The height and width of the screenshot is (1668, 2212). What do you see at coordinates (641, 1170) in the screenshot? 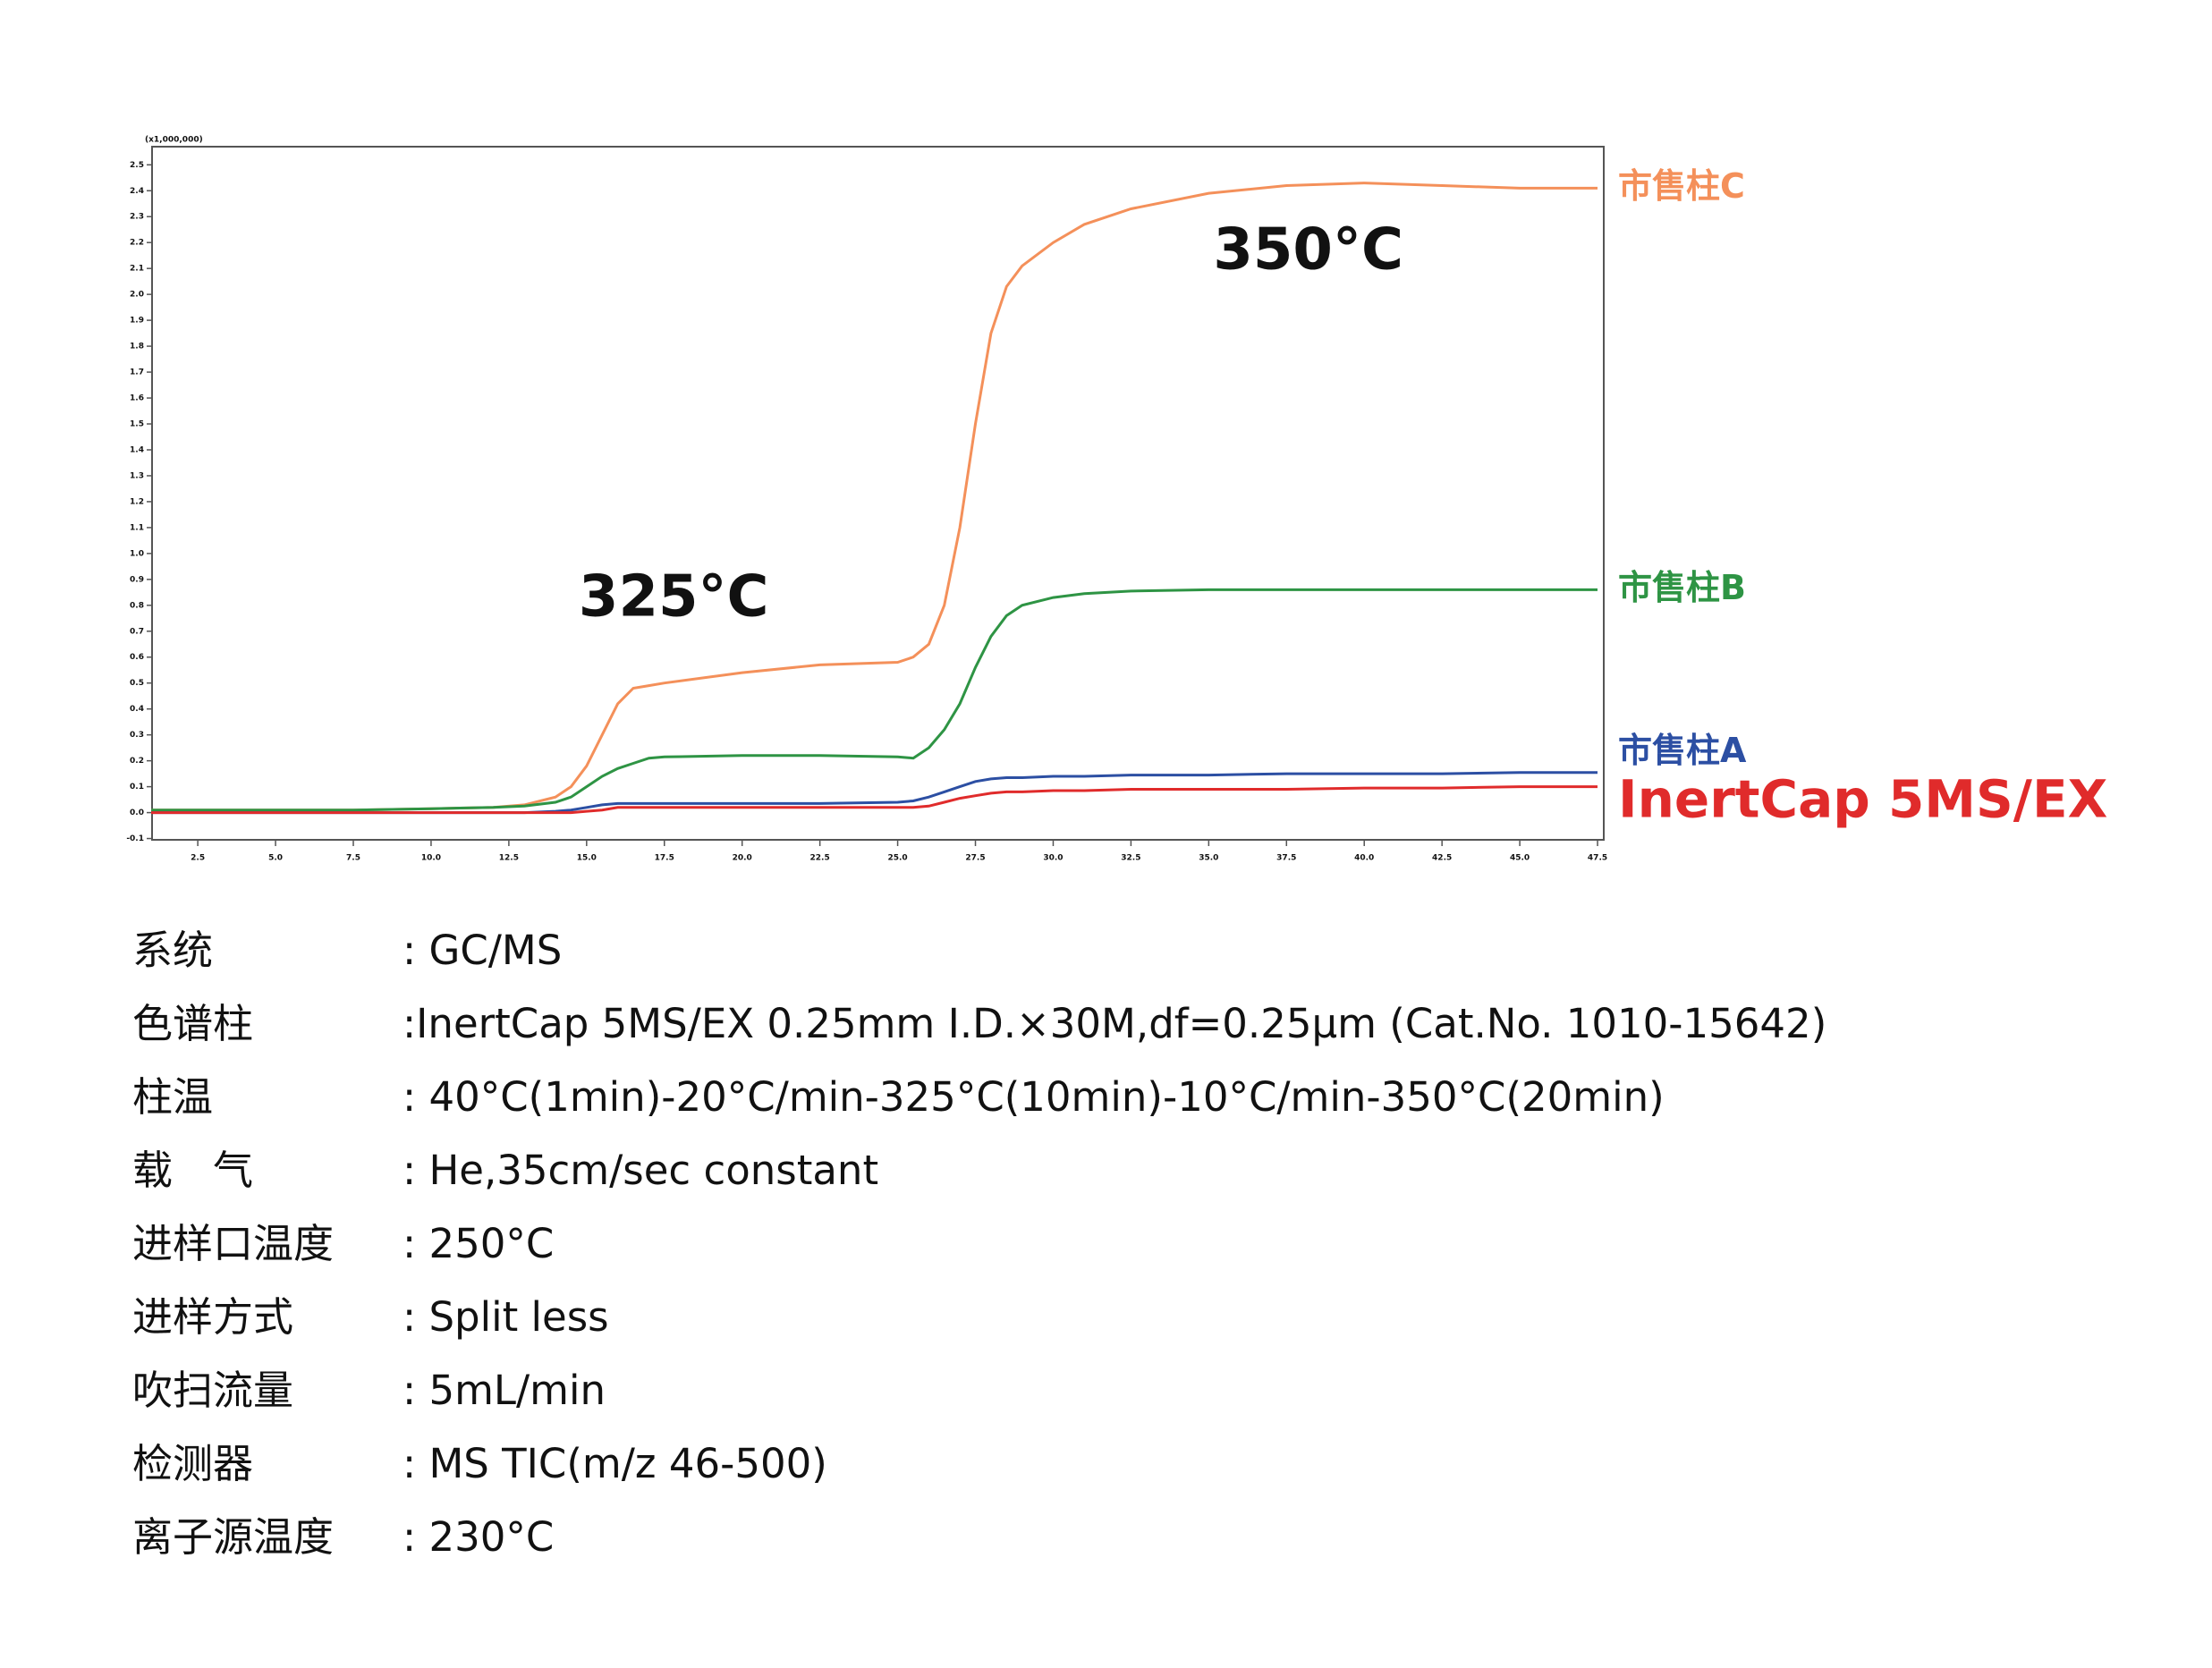
I see `condition-value: : He,35cm/sec constant` at bounding box center [641, 1170].